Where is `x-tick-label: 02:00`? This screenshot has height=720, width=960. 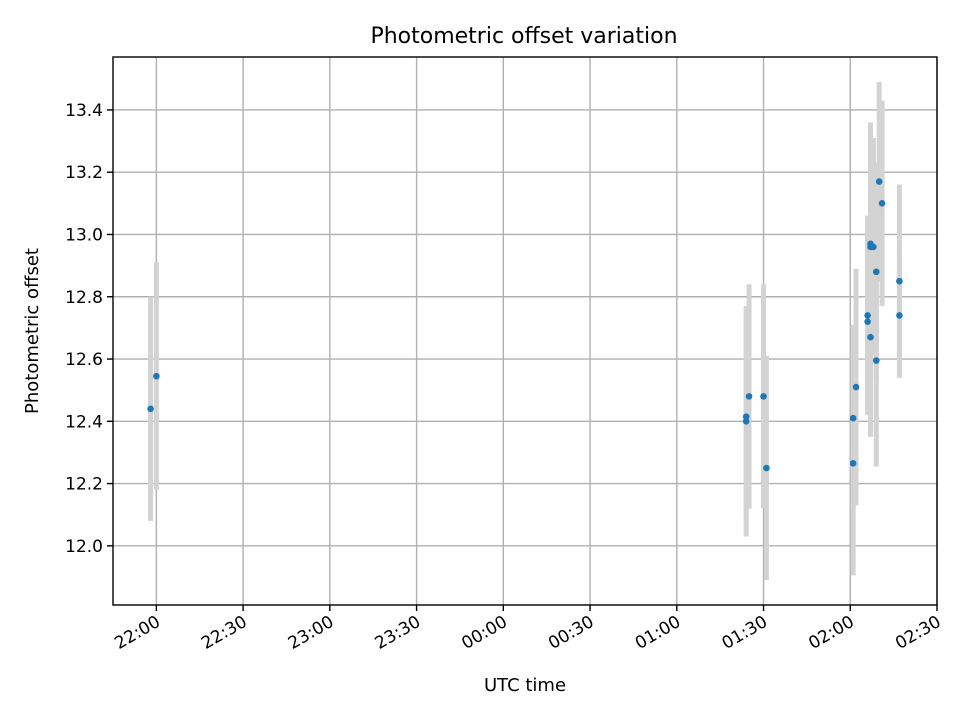 x-tick-label: 02:00 is located at coordinates (831, 633).